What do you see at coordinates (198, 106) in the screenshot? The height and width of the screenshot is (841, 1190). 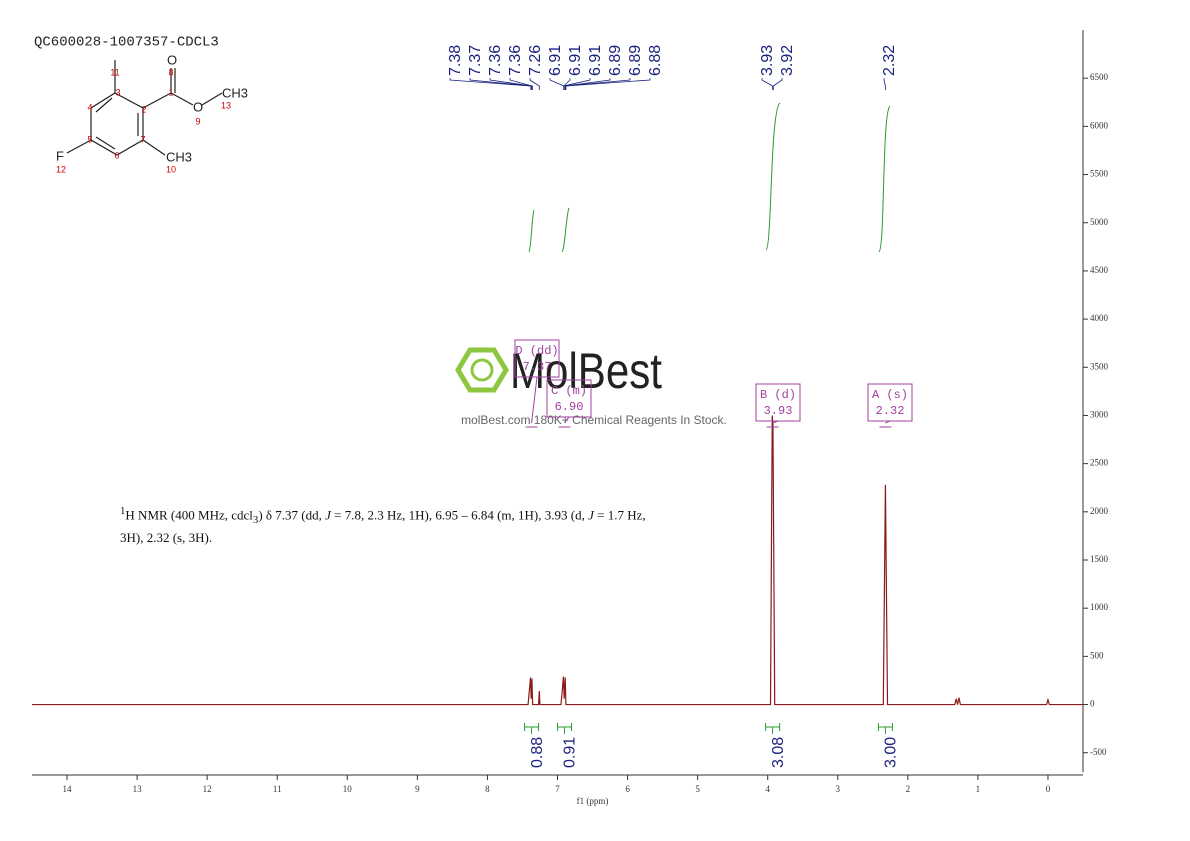 I see `atom: O` at bounding box center [198, 106].